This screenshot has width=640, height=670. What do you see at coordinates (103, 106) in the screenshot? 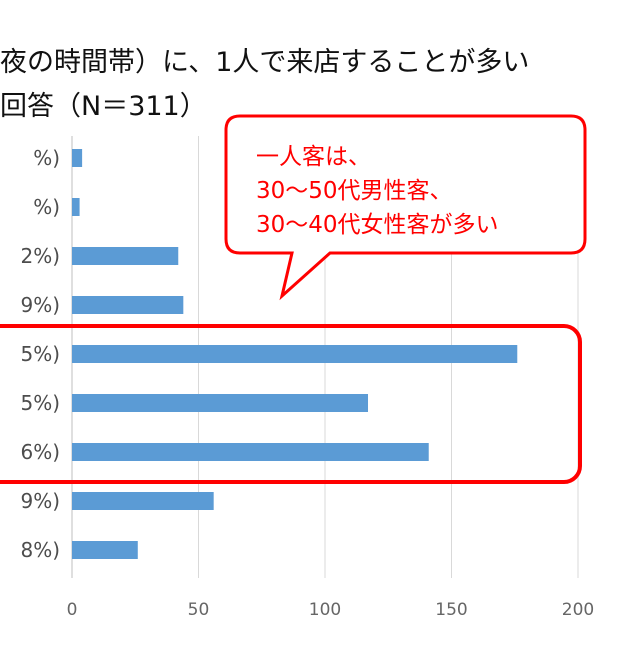
I see `chart-title-line-2: 回答（N＝311）` at bounding box center [103, 106].